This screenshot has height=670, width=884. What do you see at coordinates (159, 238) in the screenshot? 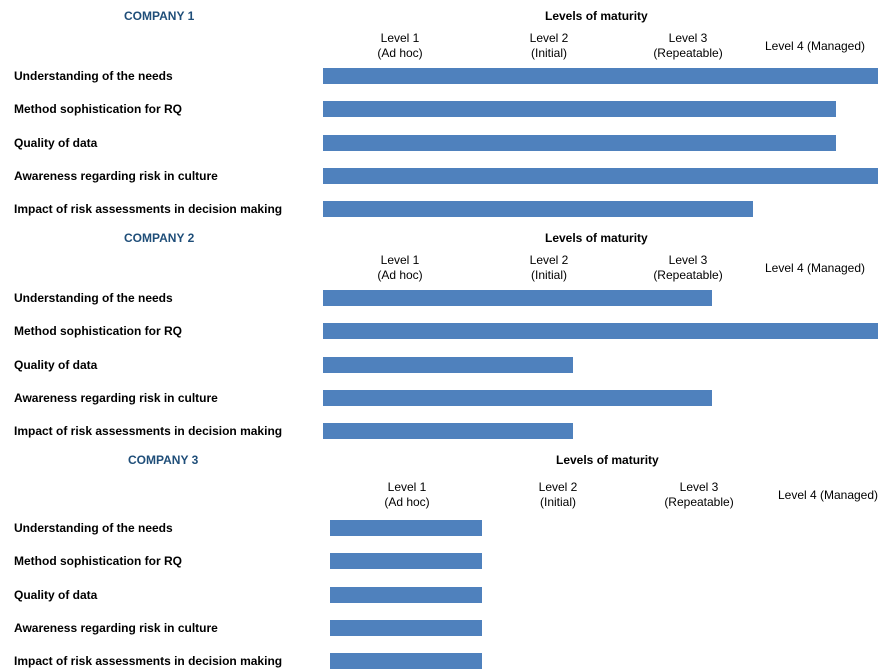
I see `company-title: COMPANY 2` at bounding box center [159, 238].